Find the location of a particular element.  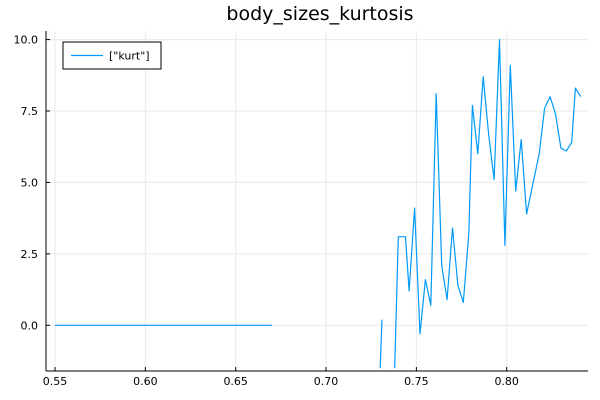

legend: ["kurt"] is located at coordinates (112, 55).